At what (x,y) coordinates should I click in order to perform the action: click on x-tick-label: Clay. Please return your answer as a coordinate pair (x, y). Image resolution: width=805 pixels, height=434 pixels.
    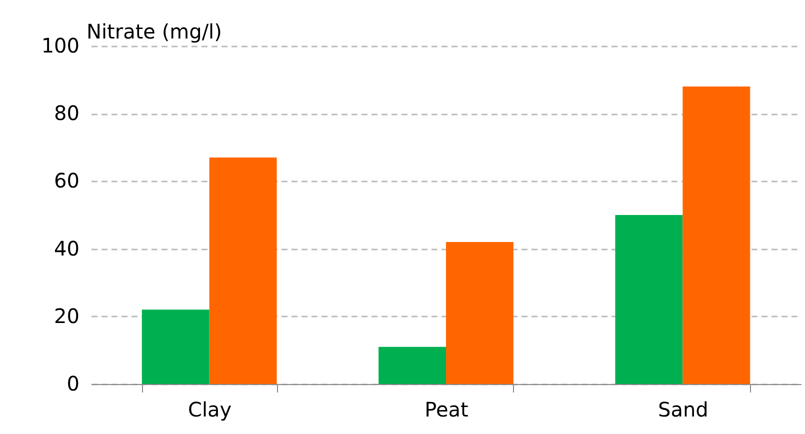
    Looking at the image, I should click on (210, 410).